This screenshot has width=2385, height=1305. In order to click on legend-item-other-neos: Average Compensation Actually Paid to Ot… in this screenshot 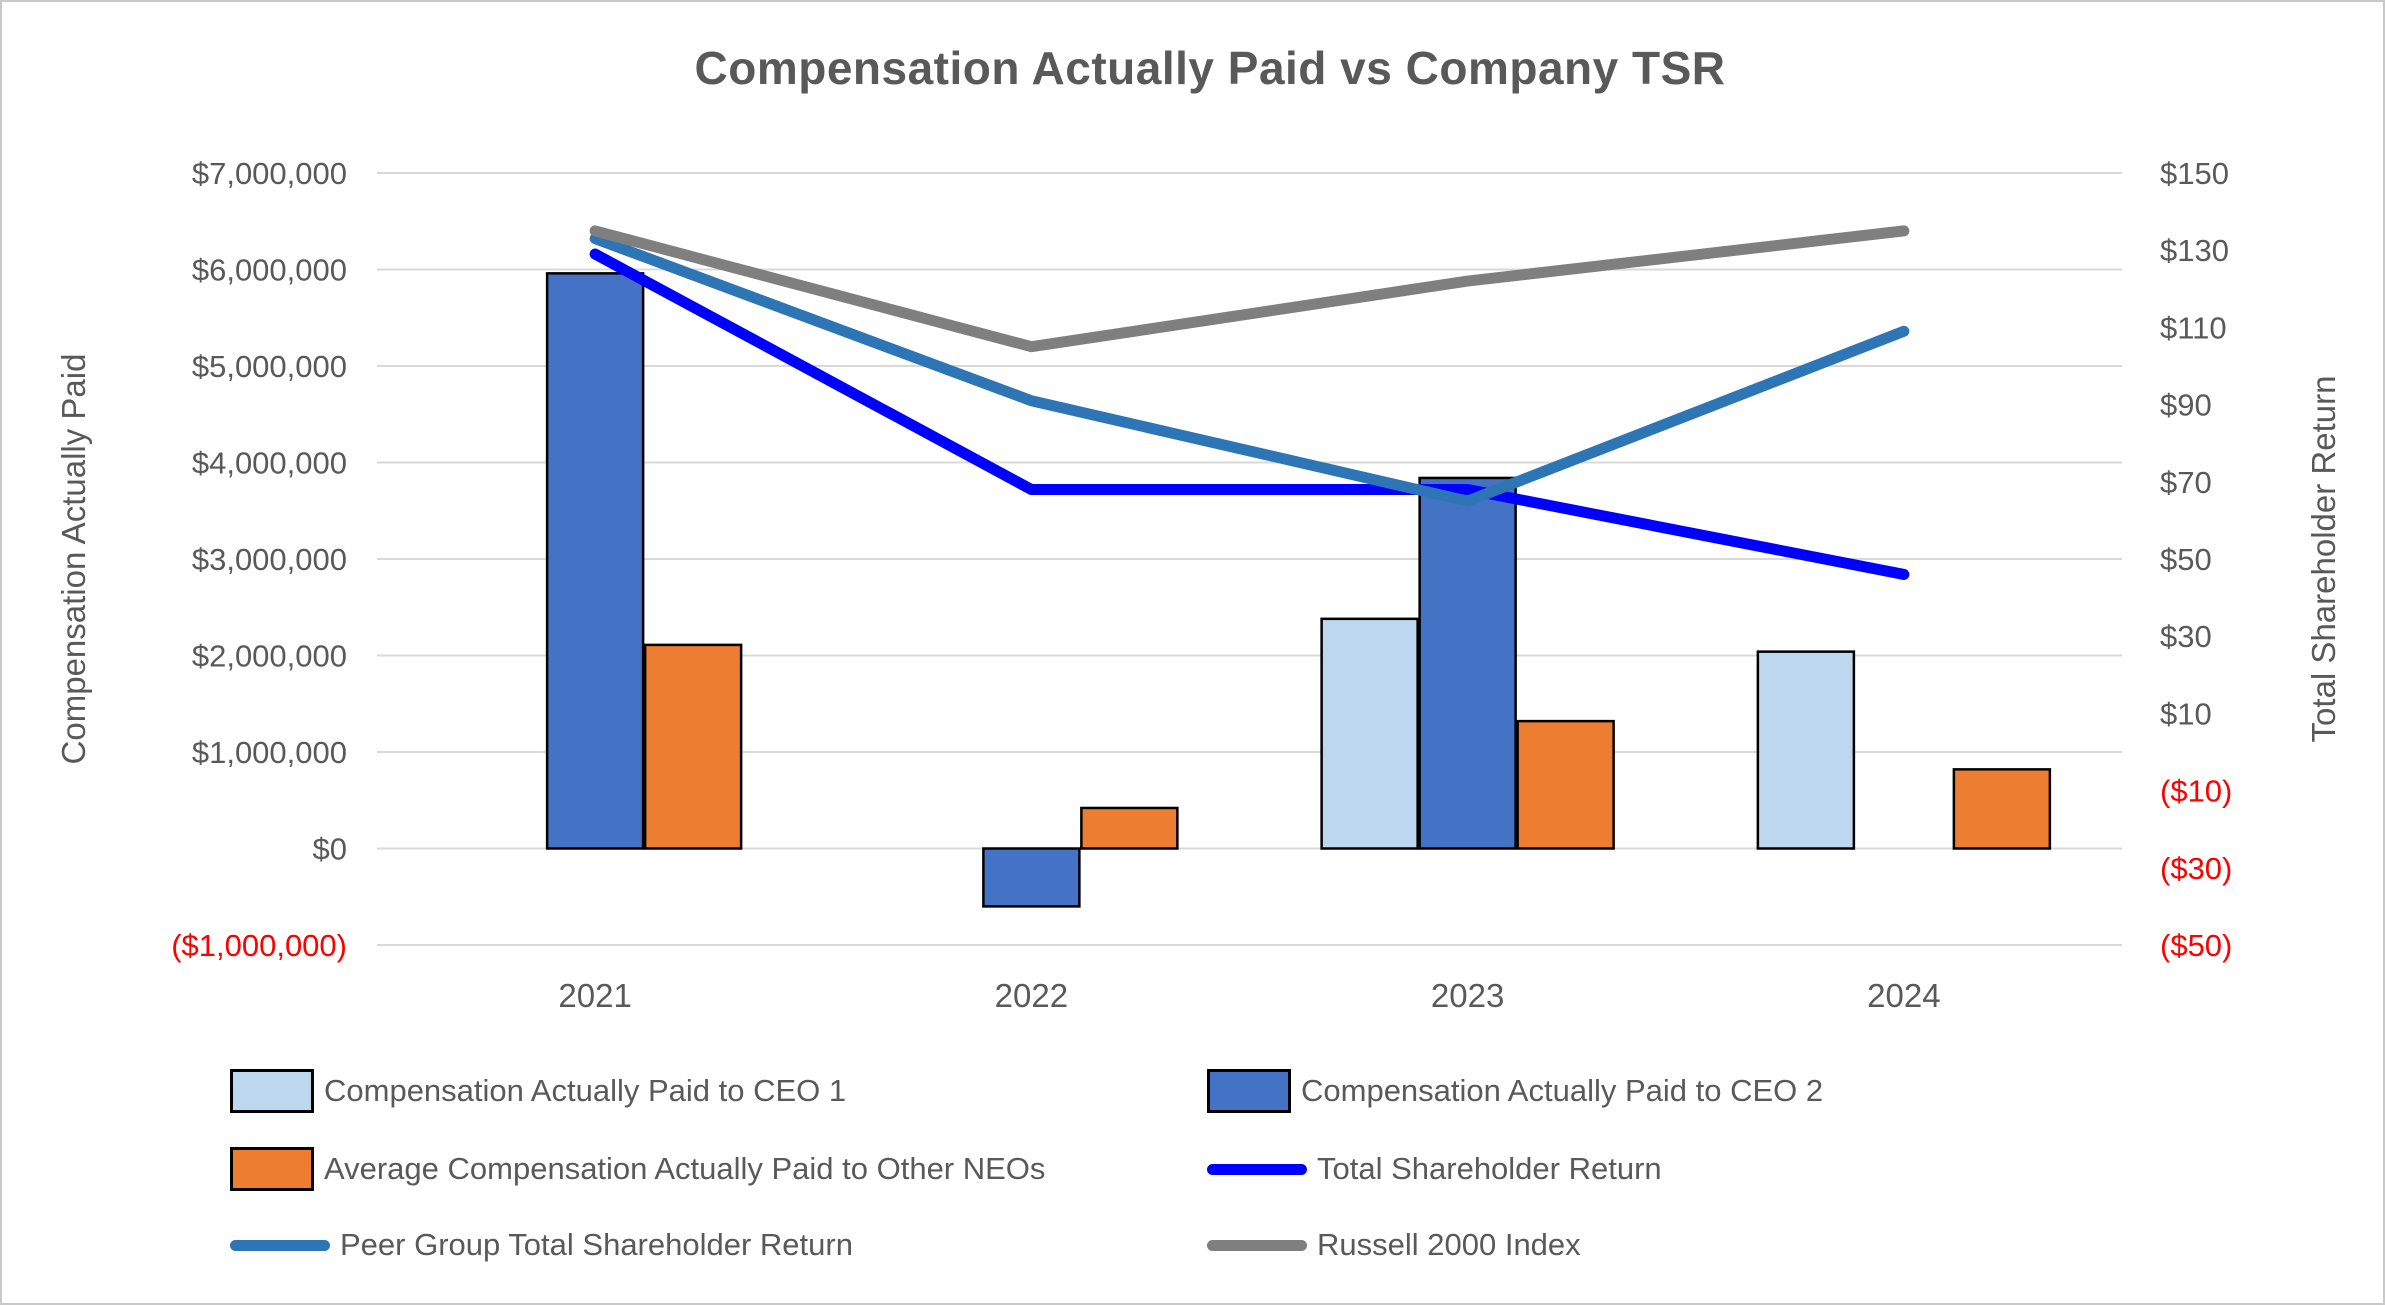, I will do `click(637, 1169)`.